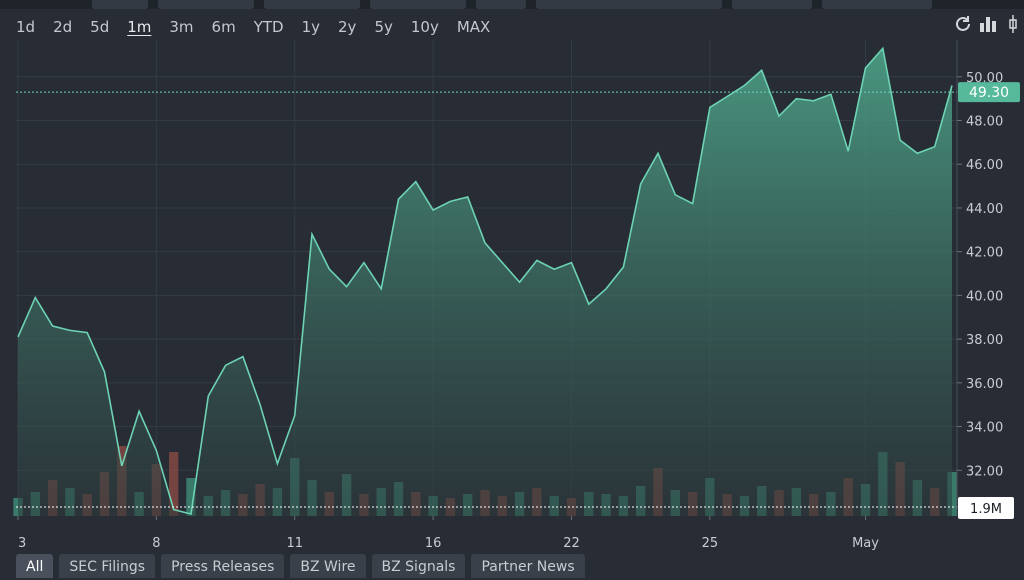 This screenshot has width=1024, height=580. What do you see at coordinates (984, 78) in the screenshot?
I see `y-tick-label: 50.00` at bounding box center [984, 78].